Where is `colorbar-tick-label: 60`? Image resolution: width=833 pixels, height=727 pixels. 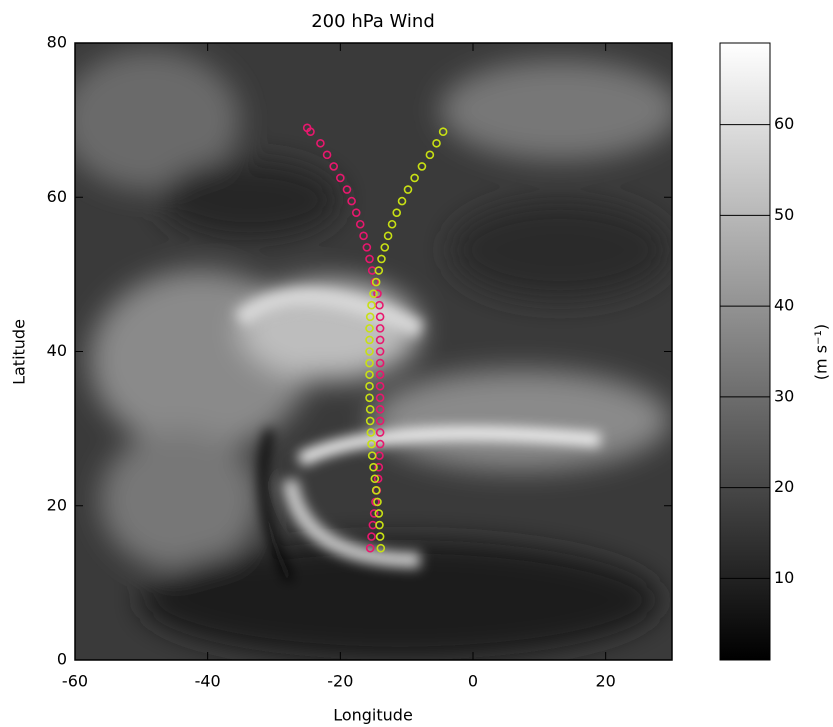 colorbar-tick-label: 60 is located at coordinates (784, 123).